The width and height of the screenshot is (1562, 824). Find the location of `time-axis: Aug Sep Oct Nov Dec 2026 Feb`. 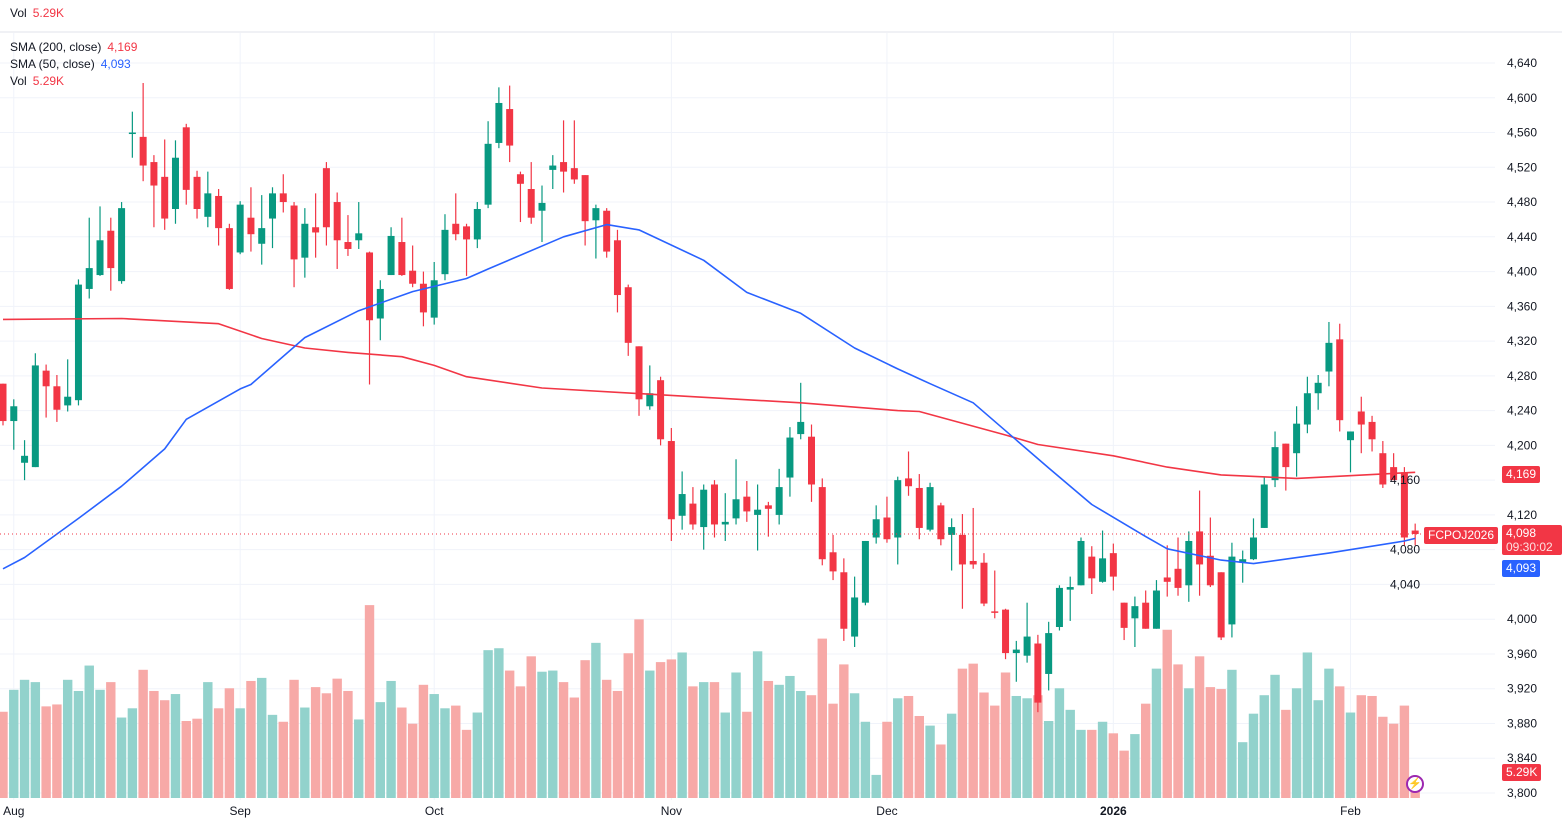

time-axis: Aug Sep Oct Nov Dec 2026 Feb is located at coordinates (682, 811).